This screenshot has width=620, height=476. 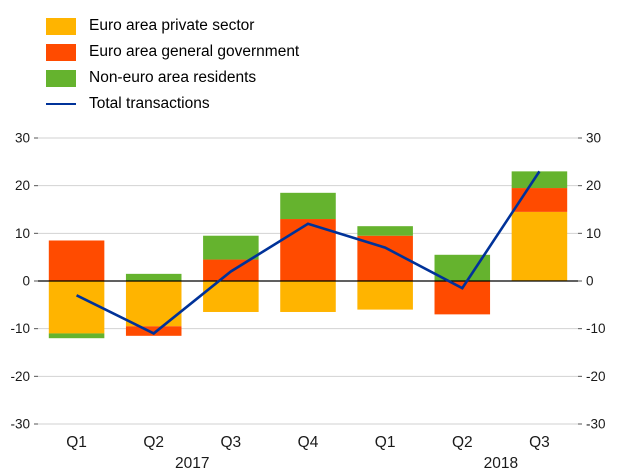 What do you see at coordinates (596, 424) in the screenshot?
I see `y-tick-label-right: -30` at bounding box center [596, 424].